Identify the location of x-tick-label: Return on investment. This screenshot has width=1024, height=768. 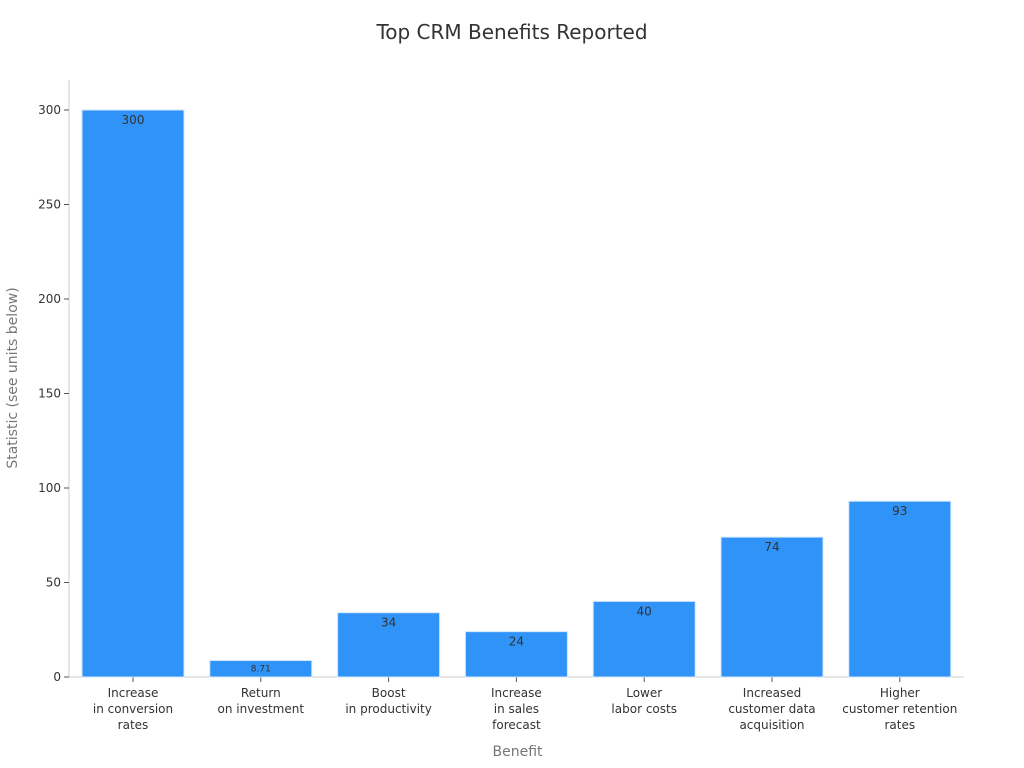
(261, 701).